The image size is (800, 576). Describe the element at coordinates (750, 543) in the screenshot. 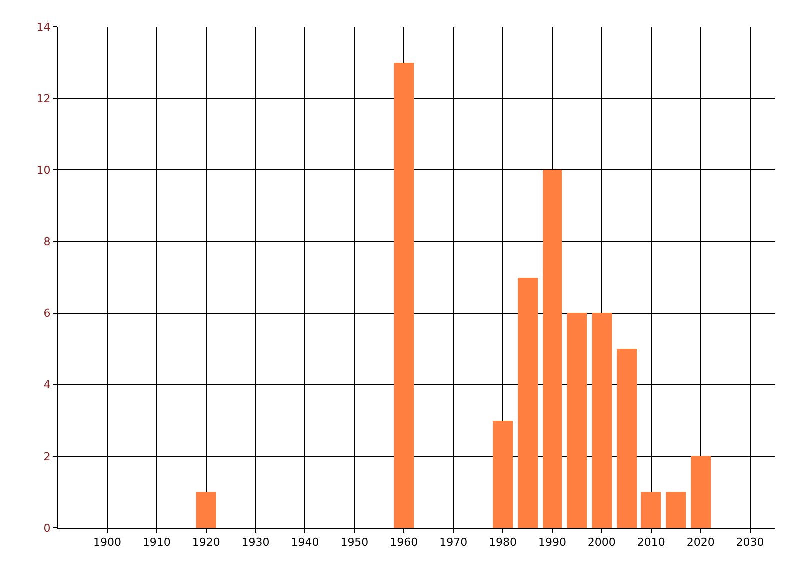

I see `x-tick-label: 2030` at that location.